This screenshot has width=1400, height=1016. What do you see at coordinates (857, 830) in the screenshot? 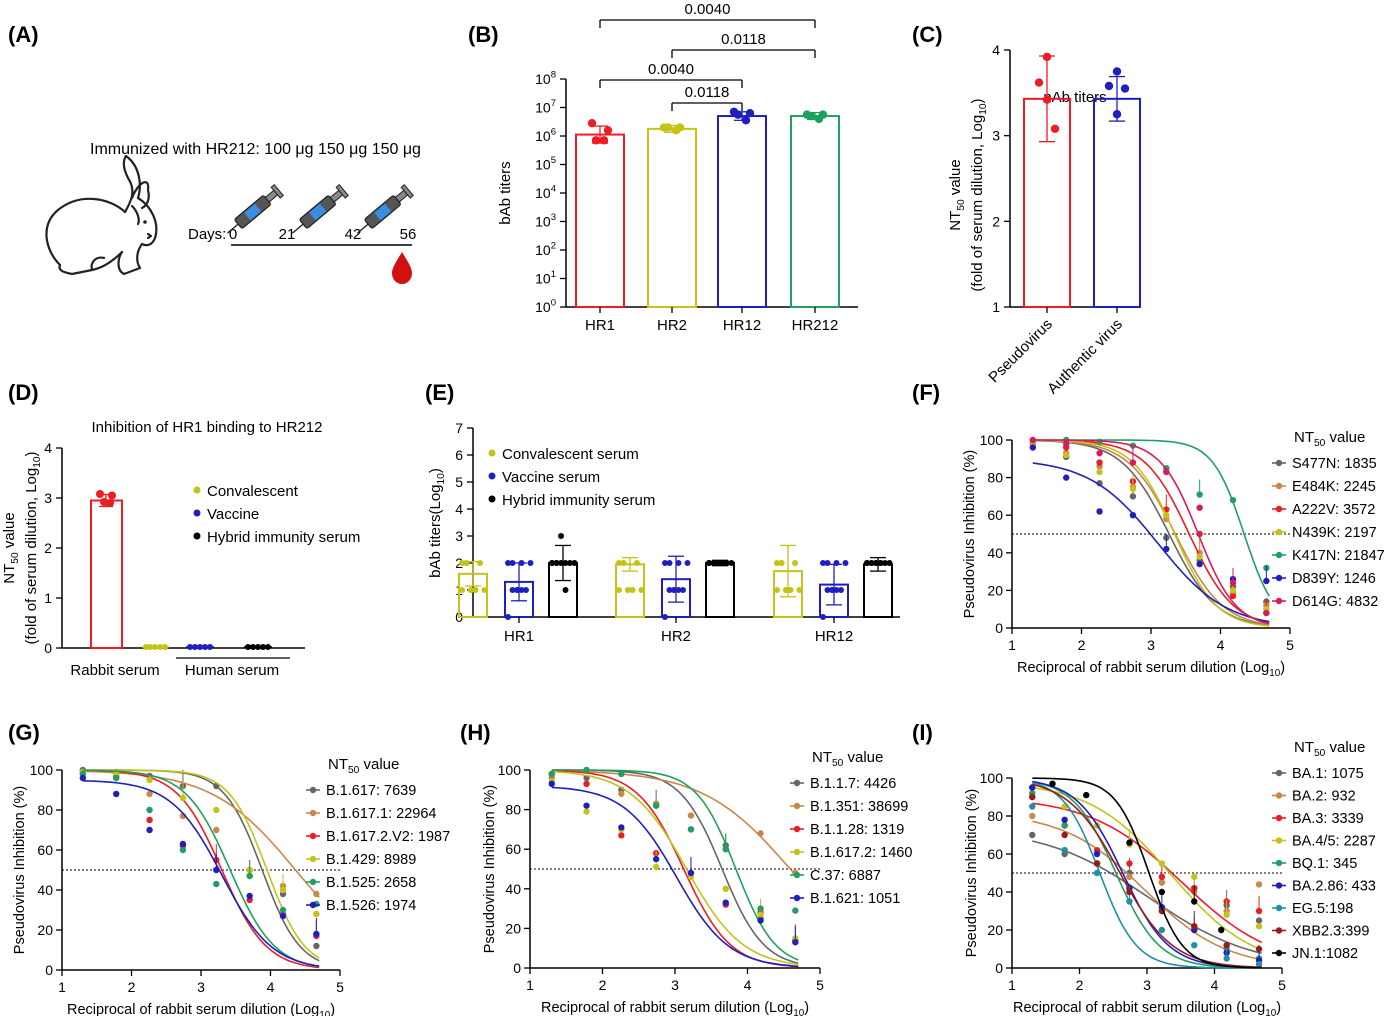
I see `legend-label: B.1.1.28: 1319` at bounding box center [857, 830].